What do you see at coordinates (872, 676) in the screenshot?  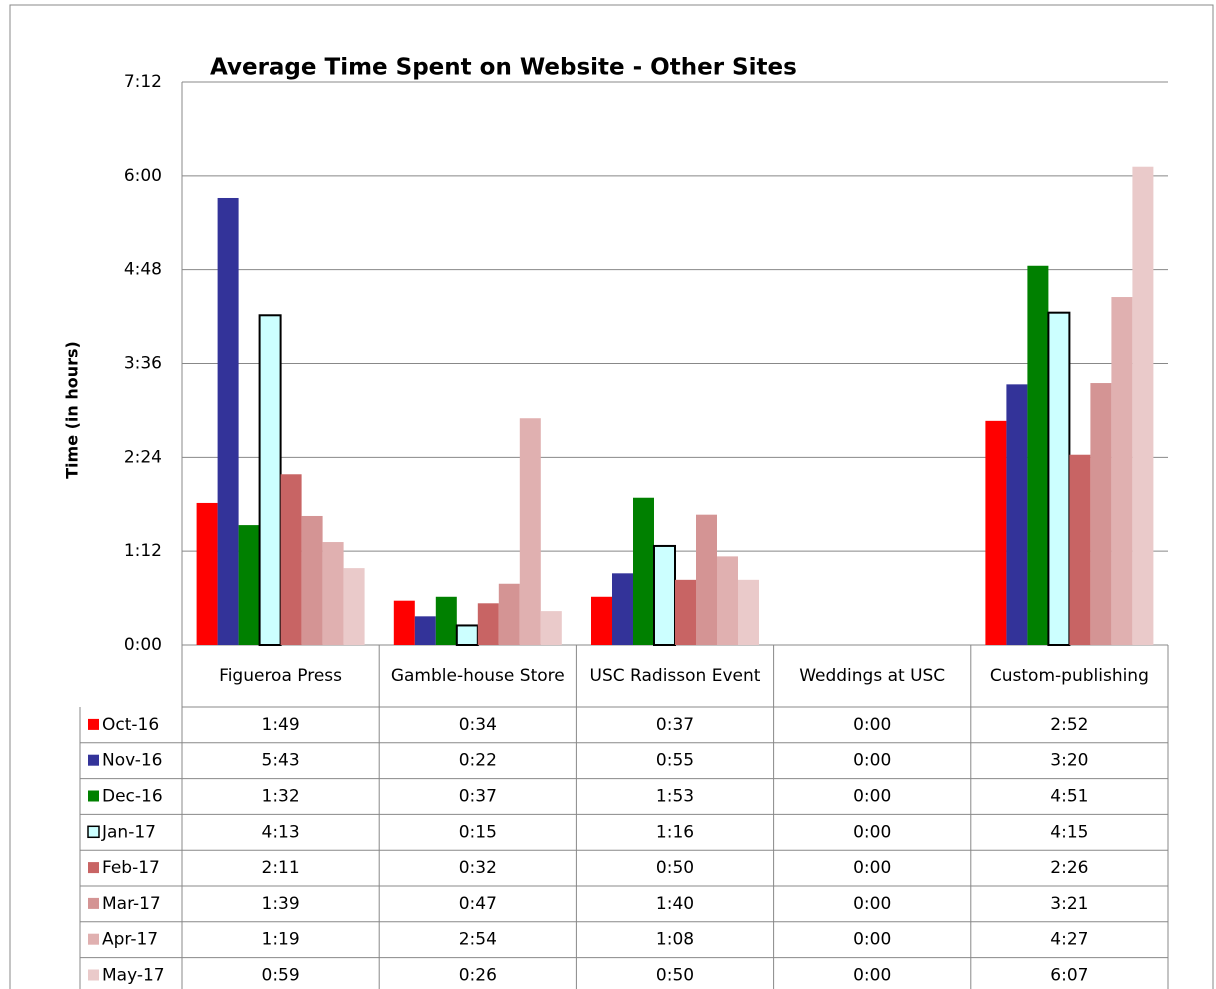 I see `x-tick-label: Weddings at USC` at bounding box center [872, 676].